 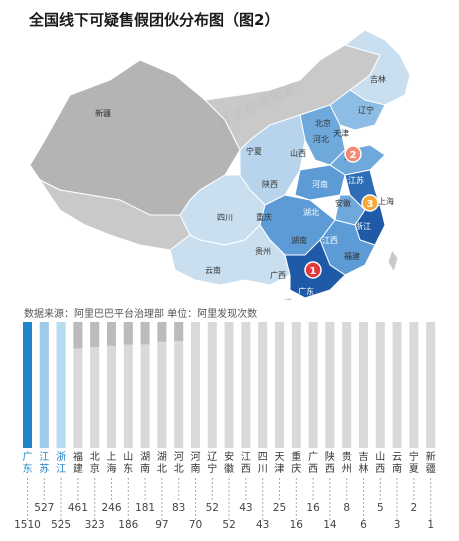 I want to click on category-label-24-0: 新, so click(x=431, y=456).